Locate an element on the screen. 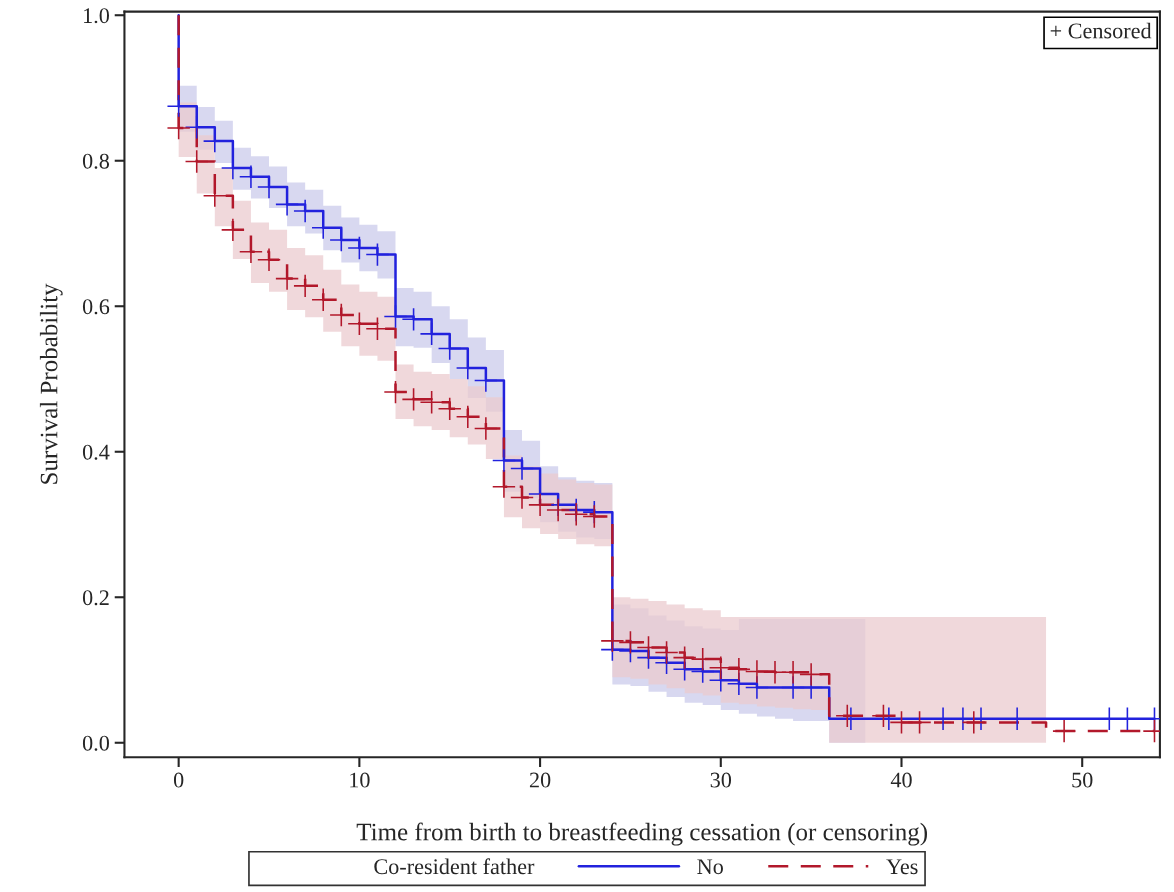 The height and width of the screenshot is (892, 1174). y-tick-label: 0.8 is located at coordinates (96, 161).